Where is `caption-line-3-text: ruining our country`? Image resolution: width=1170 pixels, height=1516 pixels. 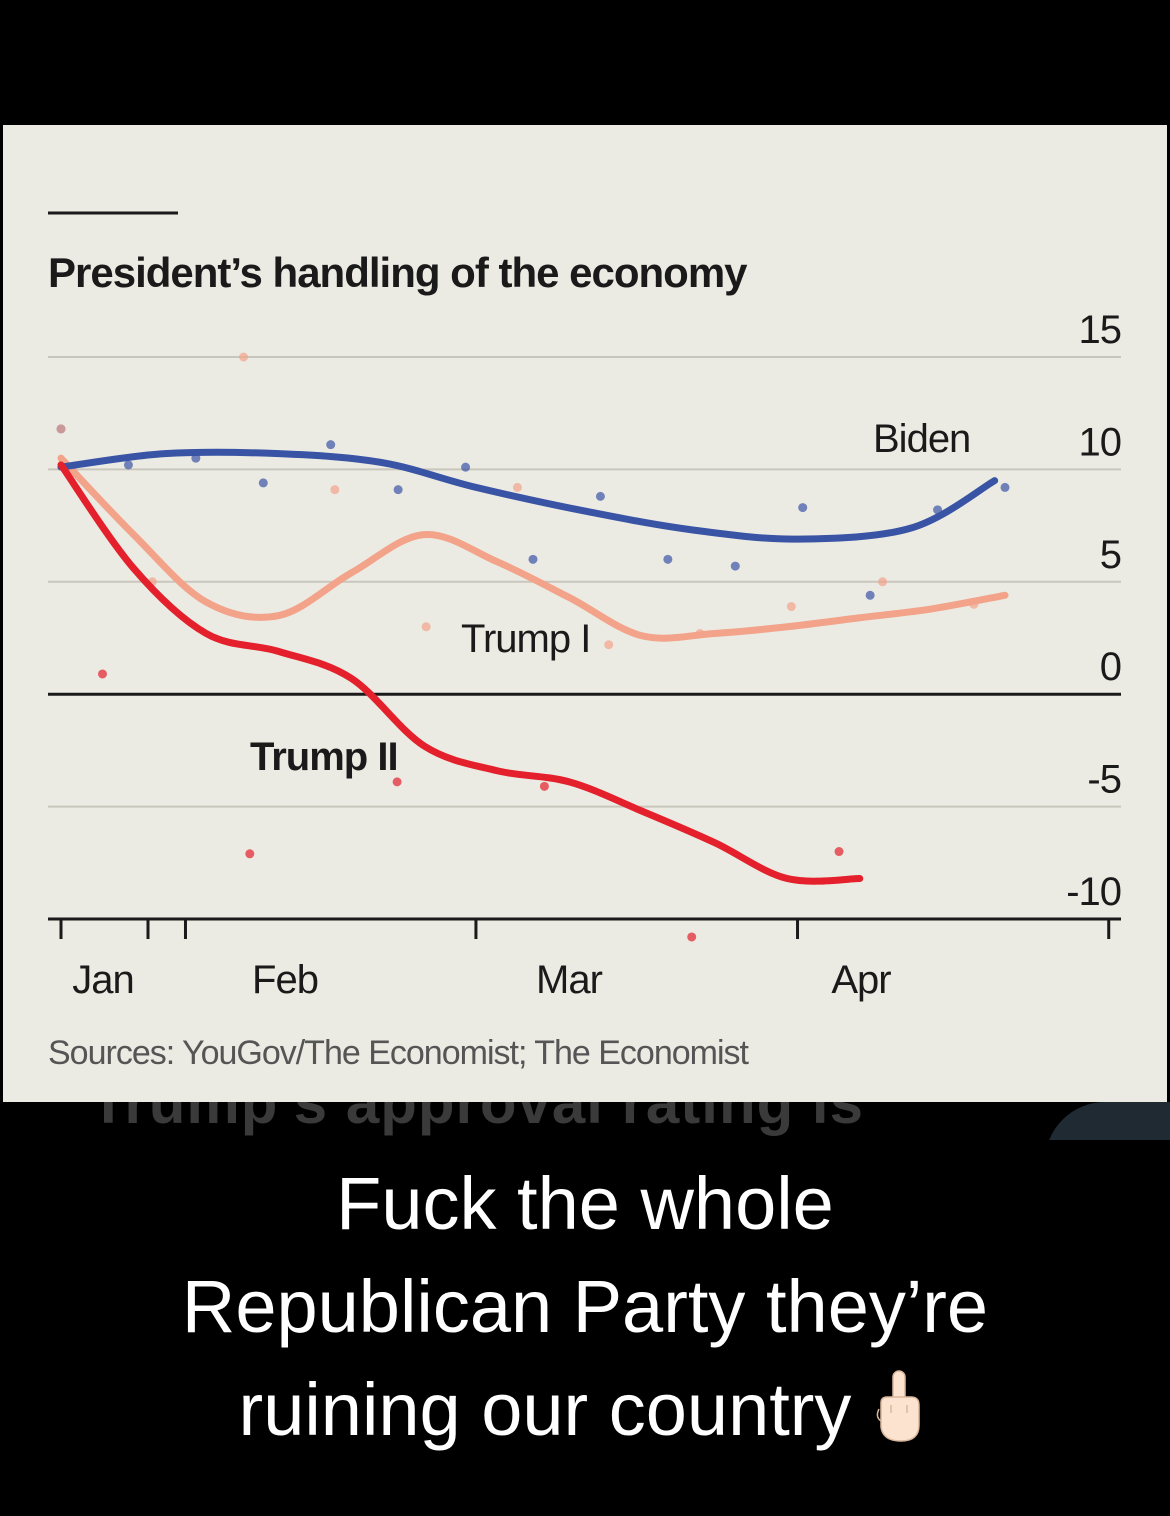
caption-line-3-text: ruining our country is located at coordinates (545, 1409).